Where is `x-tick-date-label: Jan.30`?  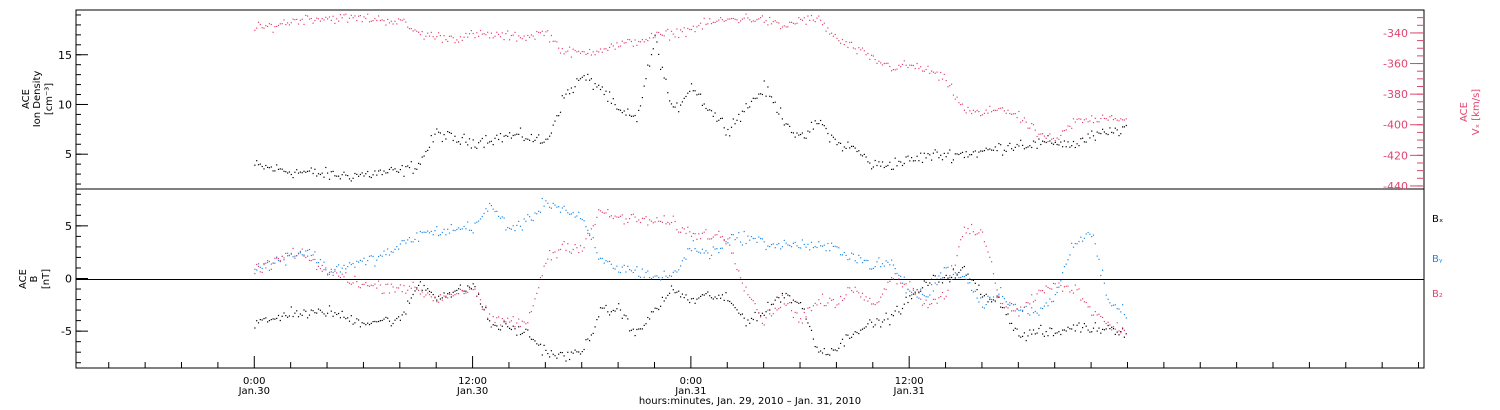 x-tick-date-label: Jan.30 is located at coordinates (254, 391).